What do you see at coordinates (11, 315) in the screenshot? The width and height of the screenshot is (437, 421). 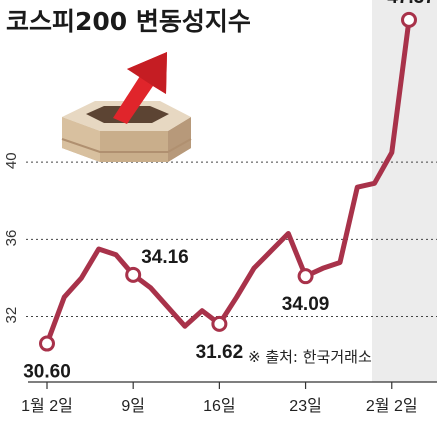 I see `y-tick-label: 32` at bounding box center [11, 315].